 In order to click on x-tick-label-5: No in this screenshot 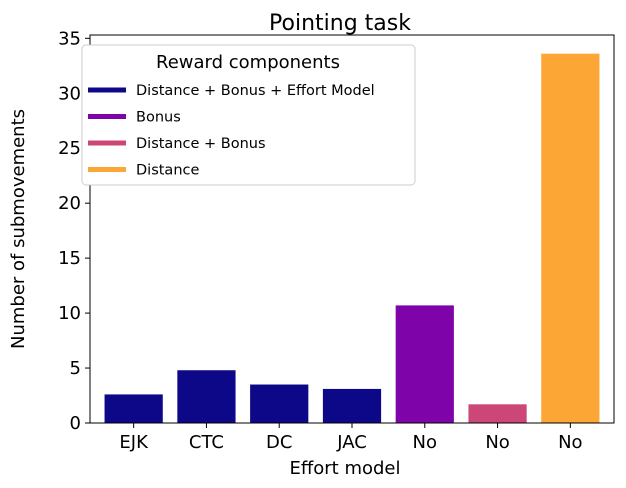, I will do `click(425, 442)`.